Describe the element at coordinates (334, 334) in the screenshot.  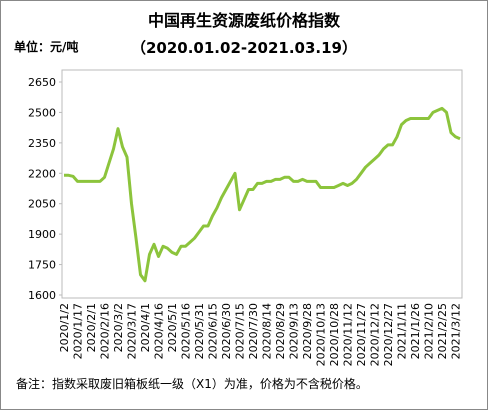
I see `x-tick-label: 2020/10/28` at that location.